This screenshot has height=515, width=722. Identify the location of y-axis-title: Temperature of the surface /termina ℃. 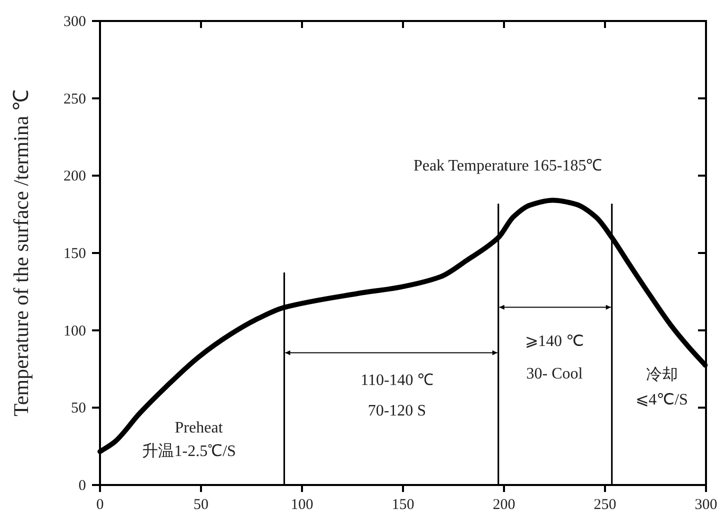
(21, 253).